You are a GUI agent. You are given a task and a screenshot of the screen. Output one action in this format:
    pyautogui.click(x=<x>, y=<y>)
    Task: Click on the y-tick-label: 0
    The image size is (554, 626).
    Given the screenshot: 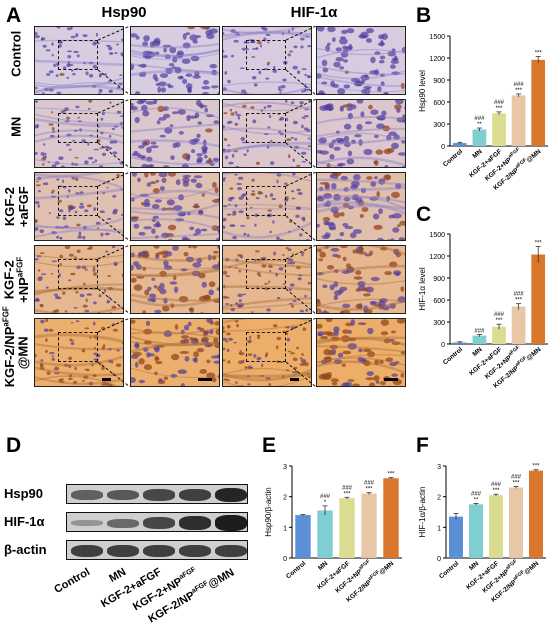 What is the action you would take?
    pyautogui.click(x=439, y=559)
    